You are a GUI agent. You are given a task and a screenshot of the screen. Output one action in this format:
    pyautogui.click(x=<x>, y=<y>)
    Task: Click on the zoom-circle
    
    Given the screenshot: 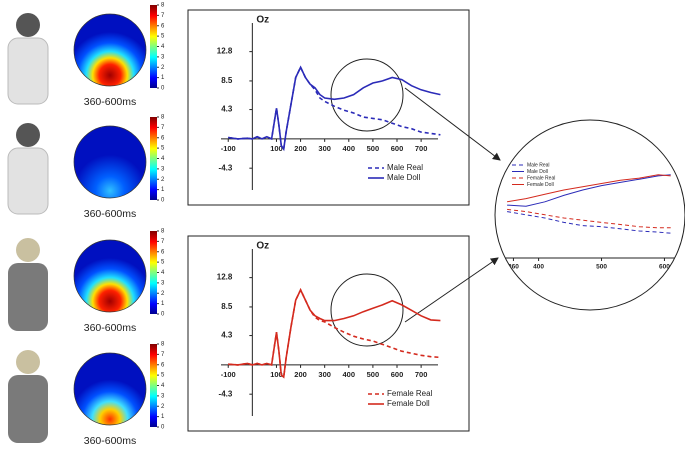 What is the action you would take?
    pyautogui.click(x=589, y=215)
    